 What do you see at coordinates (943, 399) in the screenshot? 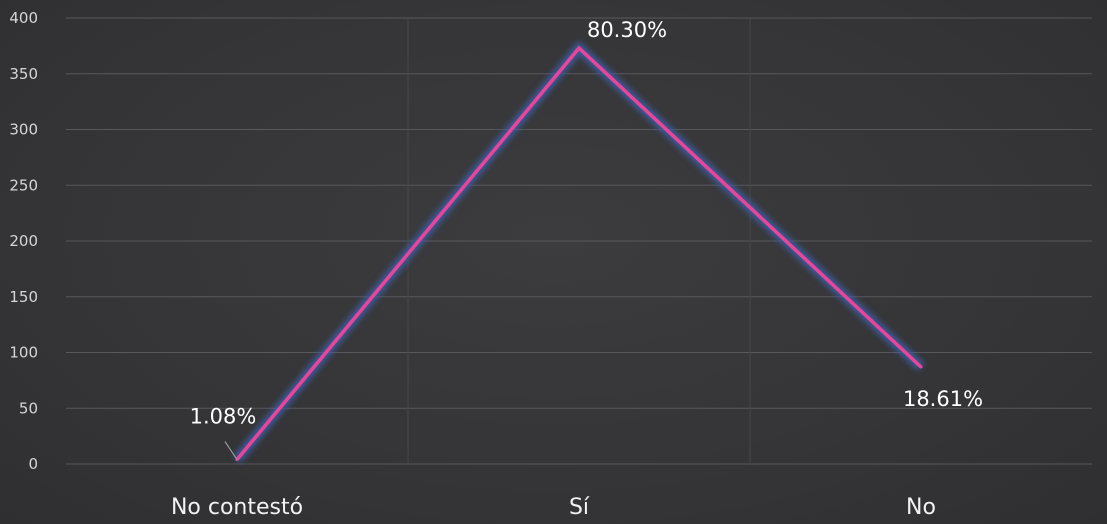
I see `data-label: 18.61%` at bounding box center [943, 399].